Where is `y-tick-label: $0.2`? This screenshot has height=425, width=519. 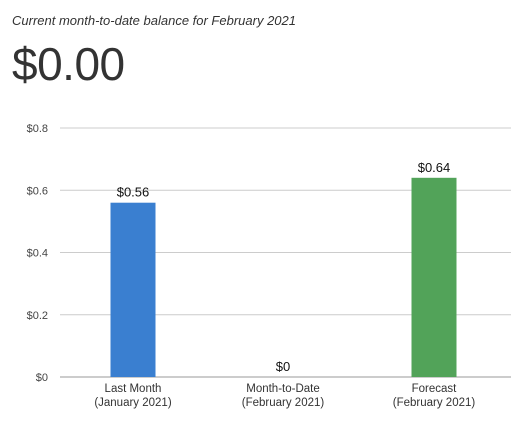
y-tick-label: $0.2 is located at coordinates (37, 316).